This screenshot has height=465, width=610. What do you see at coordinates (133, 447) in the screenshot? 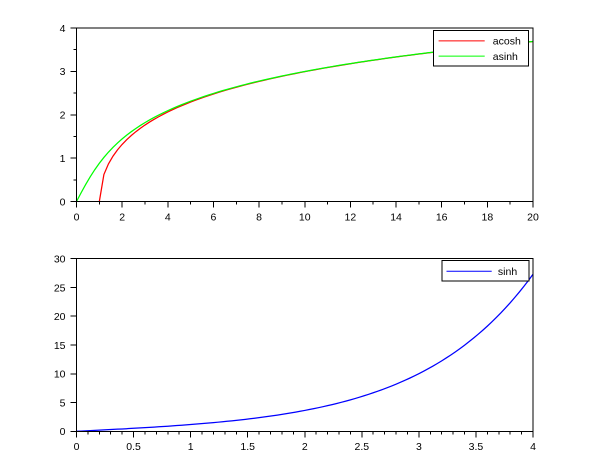
I see `svg-text: 0.5` at bounding box center [133, 447].